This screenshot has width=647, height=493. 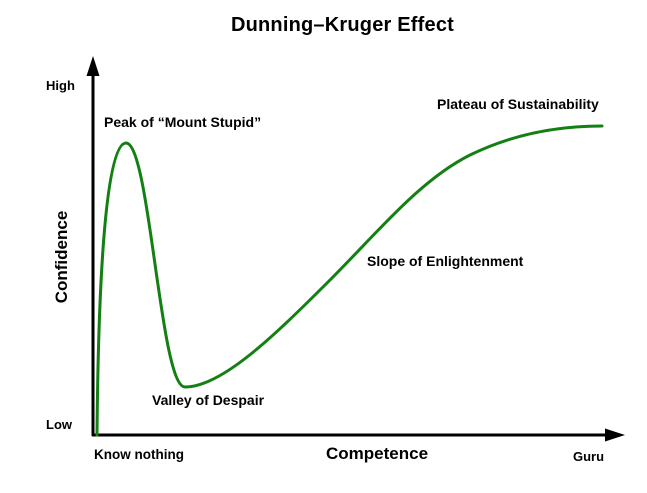 What do you see at coordinates (518, 104) in the screenshot?
I see `annotation-plateau-of-sustainability: Plateau of Sustainability` at bounding box center [518, 104].